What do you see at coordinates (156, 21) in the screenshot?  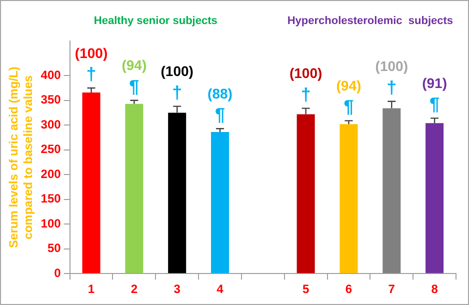 I see `text: Healthy senior subjects` at bounding box center [156, 21].